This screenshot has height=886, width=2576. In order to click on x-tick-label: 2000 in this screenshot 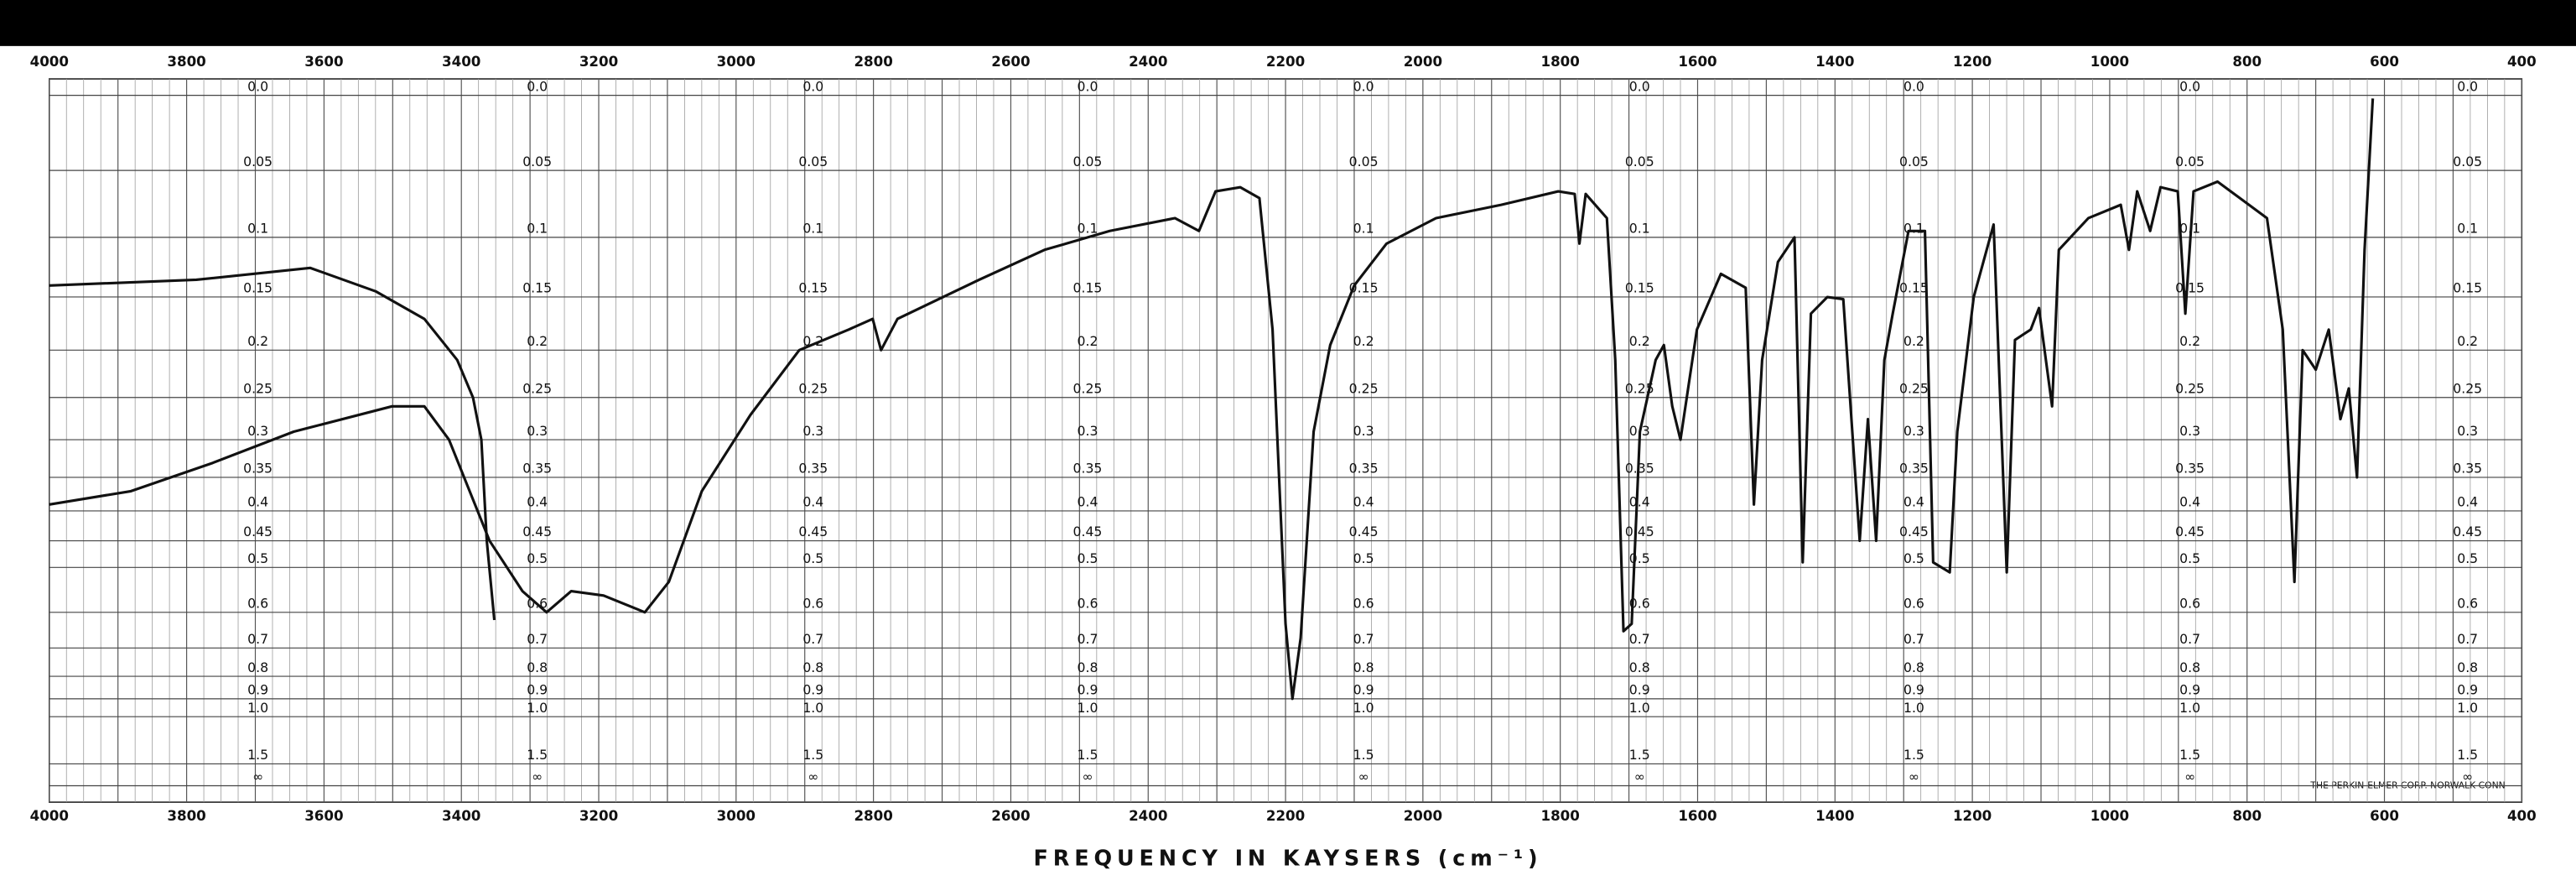, I will do `click(1423, 62)`.